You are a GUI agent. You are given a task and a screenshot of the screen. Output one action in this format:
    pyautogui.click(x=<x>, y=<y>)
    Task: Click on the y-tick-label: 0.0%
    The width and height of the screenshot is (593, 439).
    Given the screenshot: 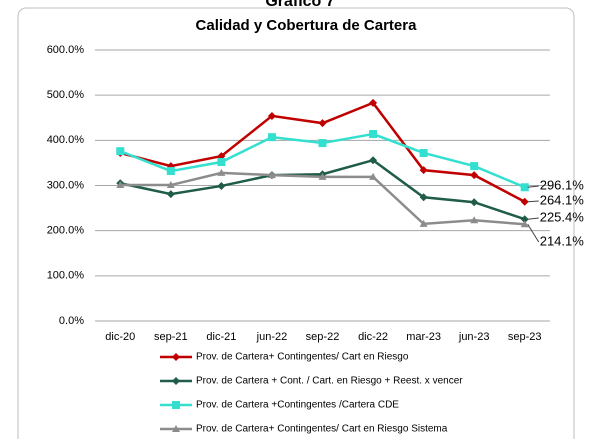 What is the action you would take?
    pyautogui.click(x=71, y=321)
    